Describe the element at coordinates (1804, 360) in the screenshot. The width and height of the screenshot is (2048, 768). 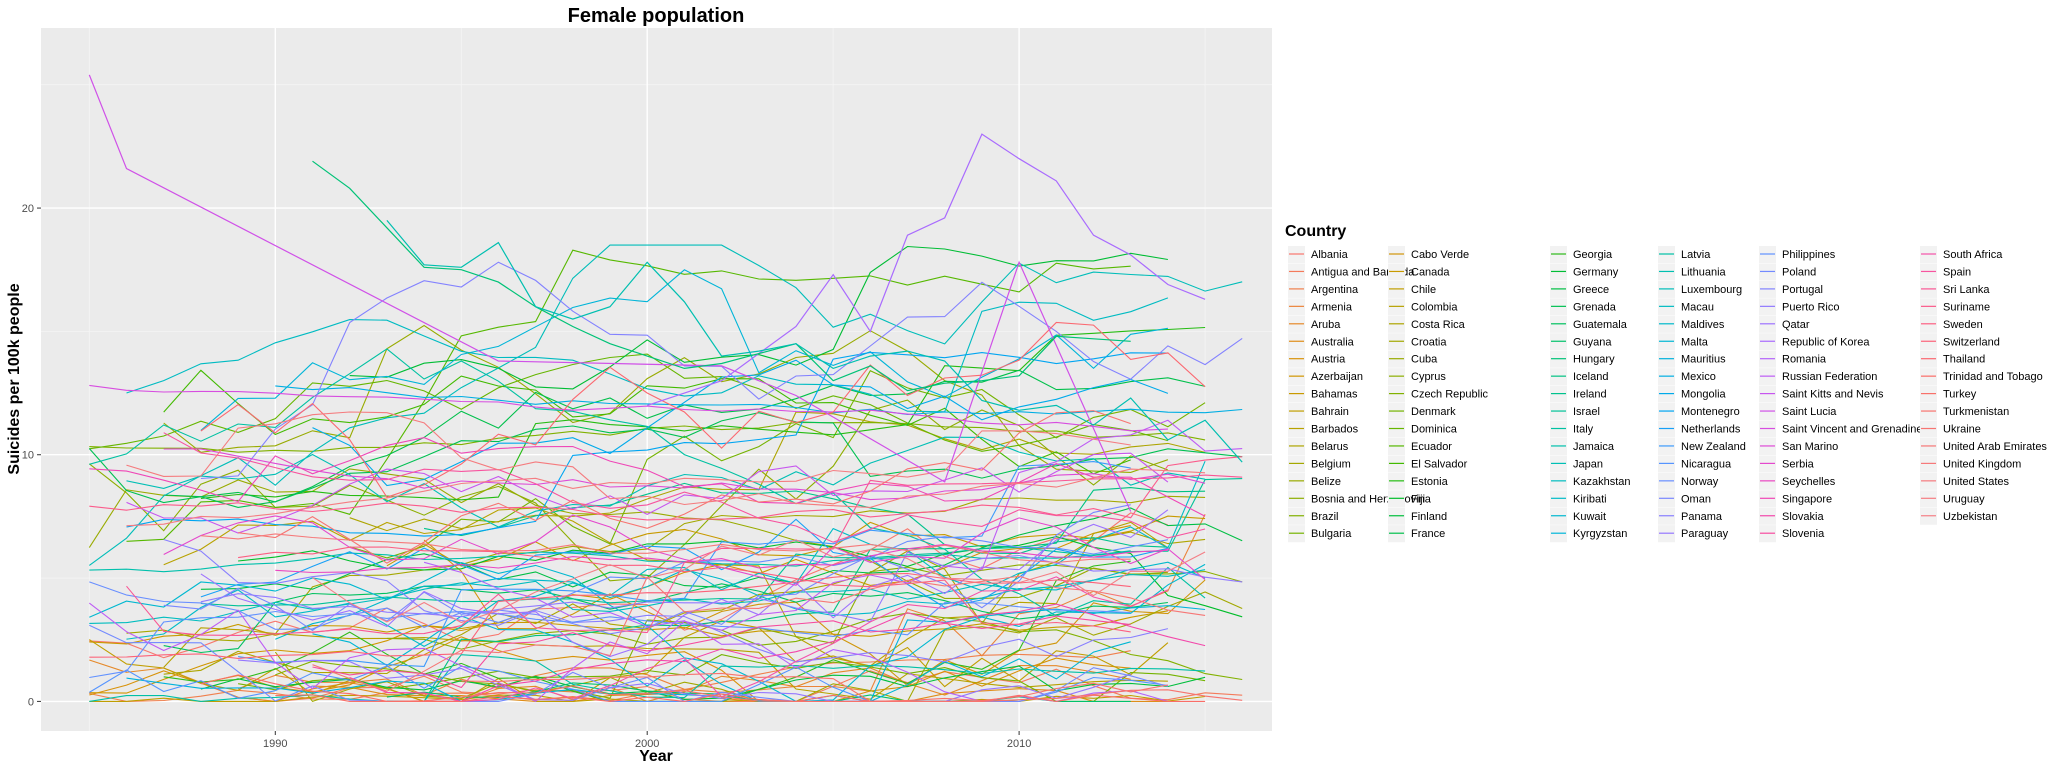
I see `legend-label: Romania` at that location.